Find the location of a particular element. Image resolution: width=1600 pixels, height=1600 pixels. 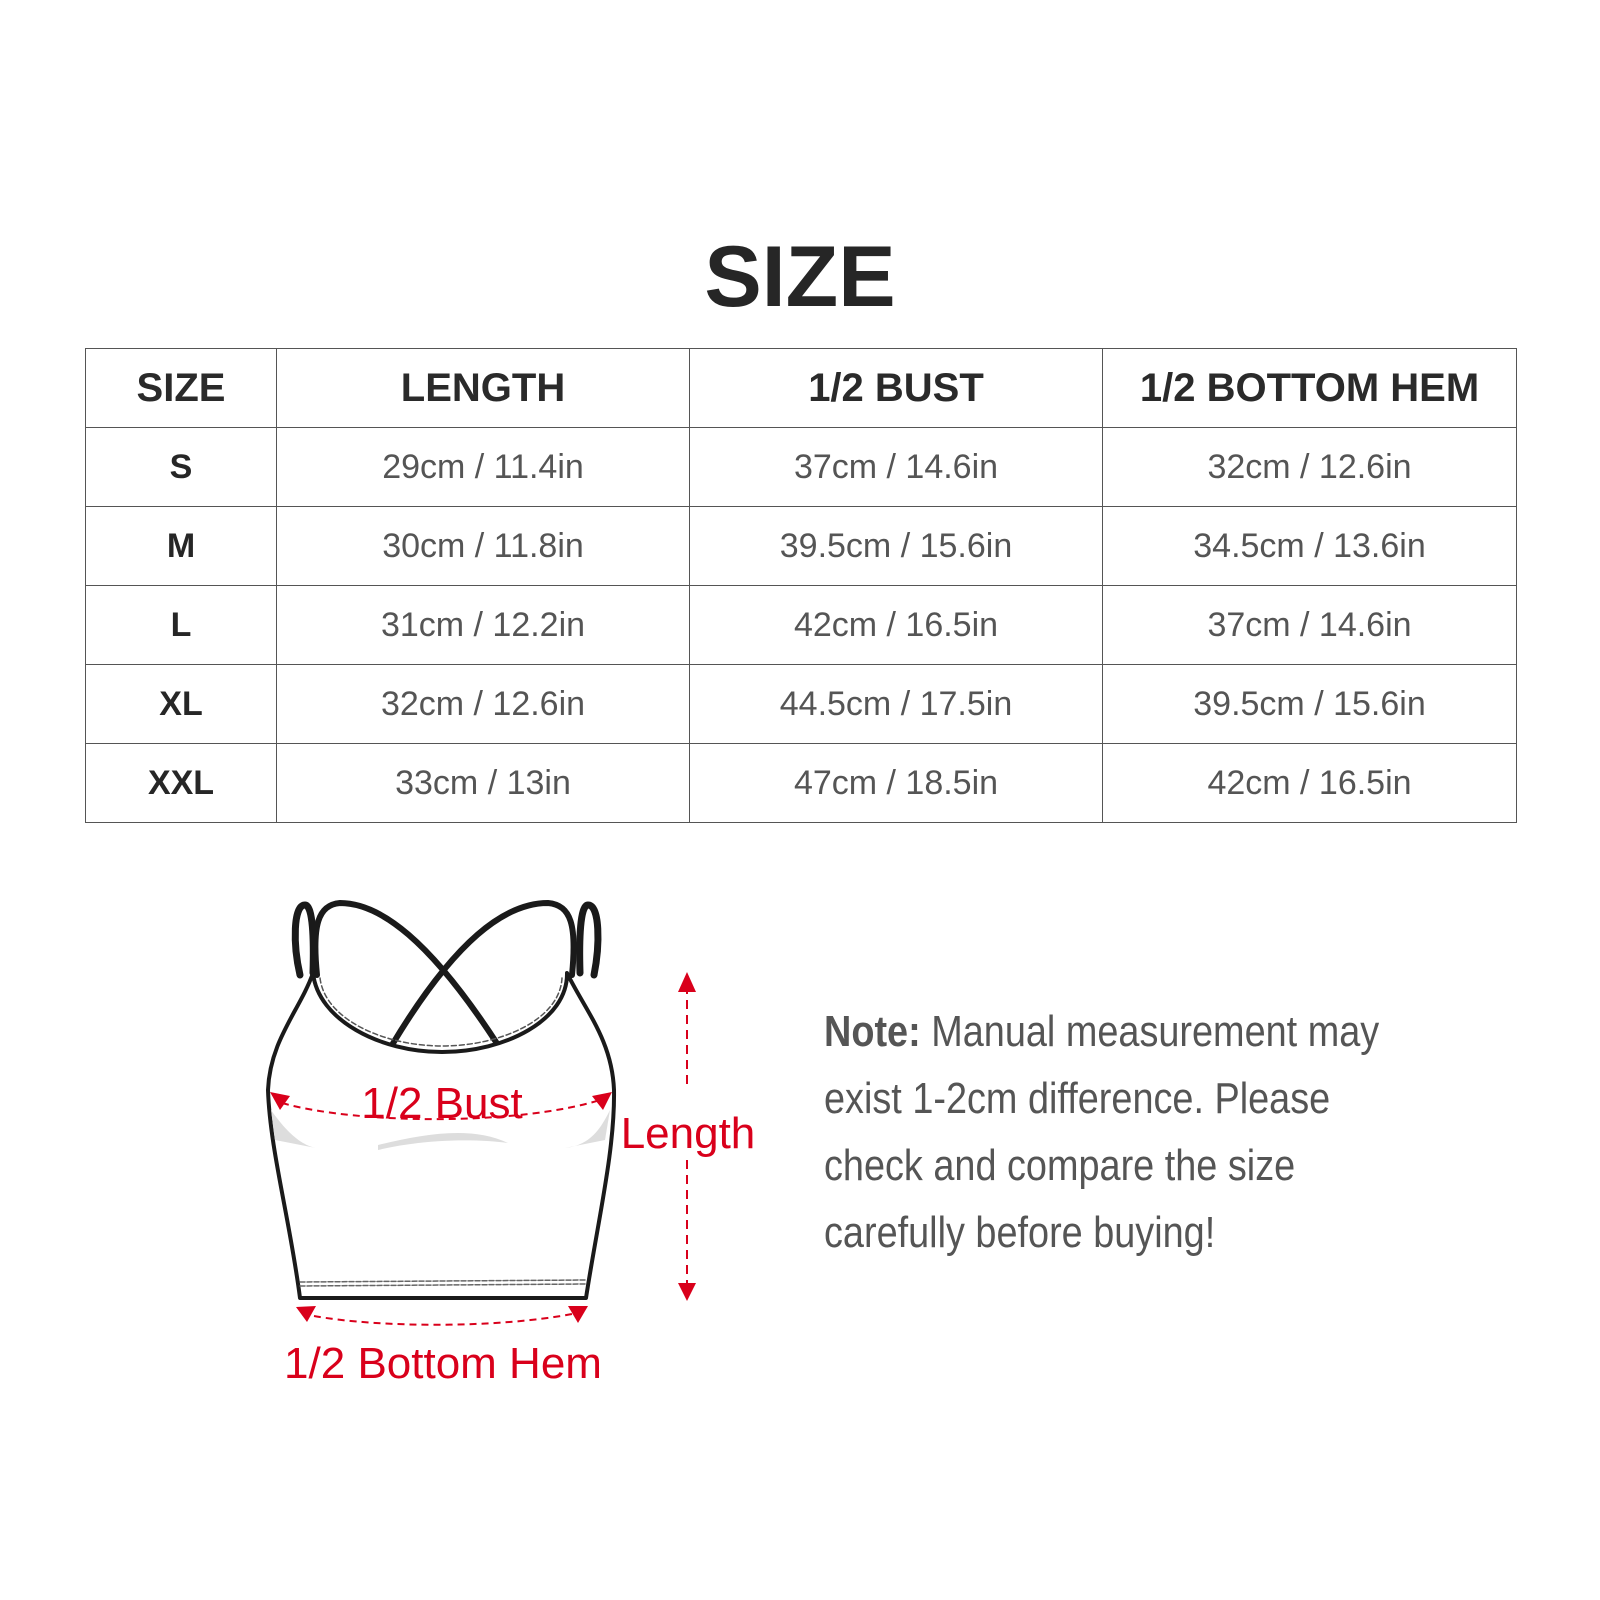

bust-cell: 47cm / 18.5in is located at coordinates (896, 783).